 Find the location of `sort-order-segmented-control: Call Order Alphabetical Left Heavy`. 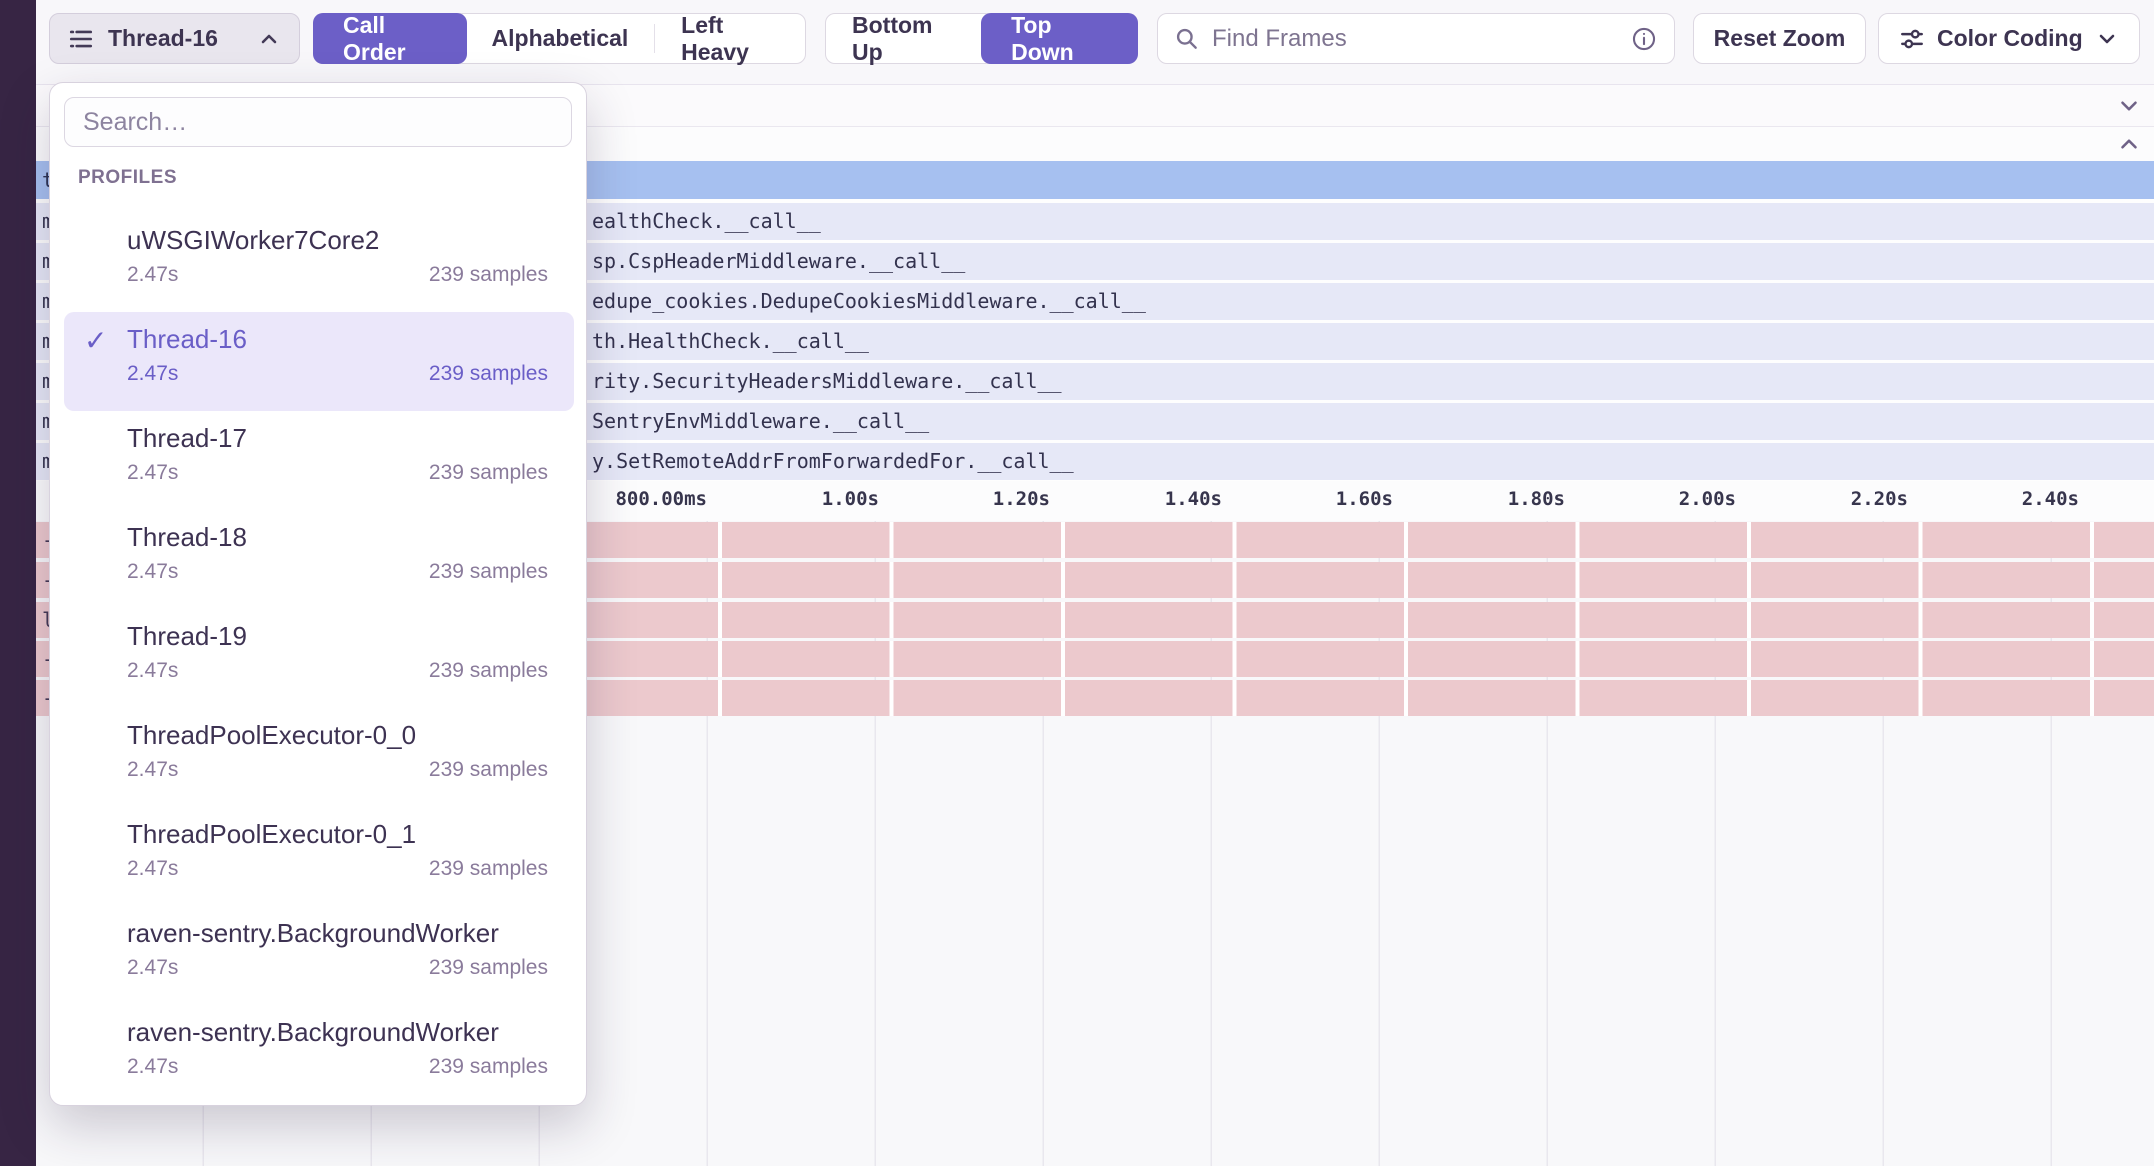

sort-order-segmented-control: Call Order Alphabetical Left Heavy is located at coordinates (559, 38).